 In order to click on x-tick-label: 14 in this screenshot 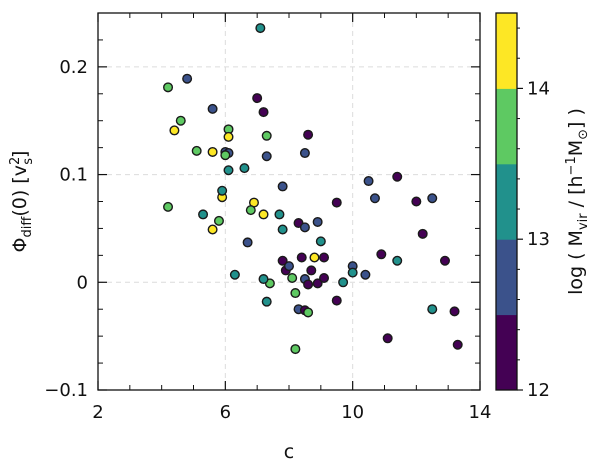, I will do `click(480, 412)`.